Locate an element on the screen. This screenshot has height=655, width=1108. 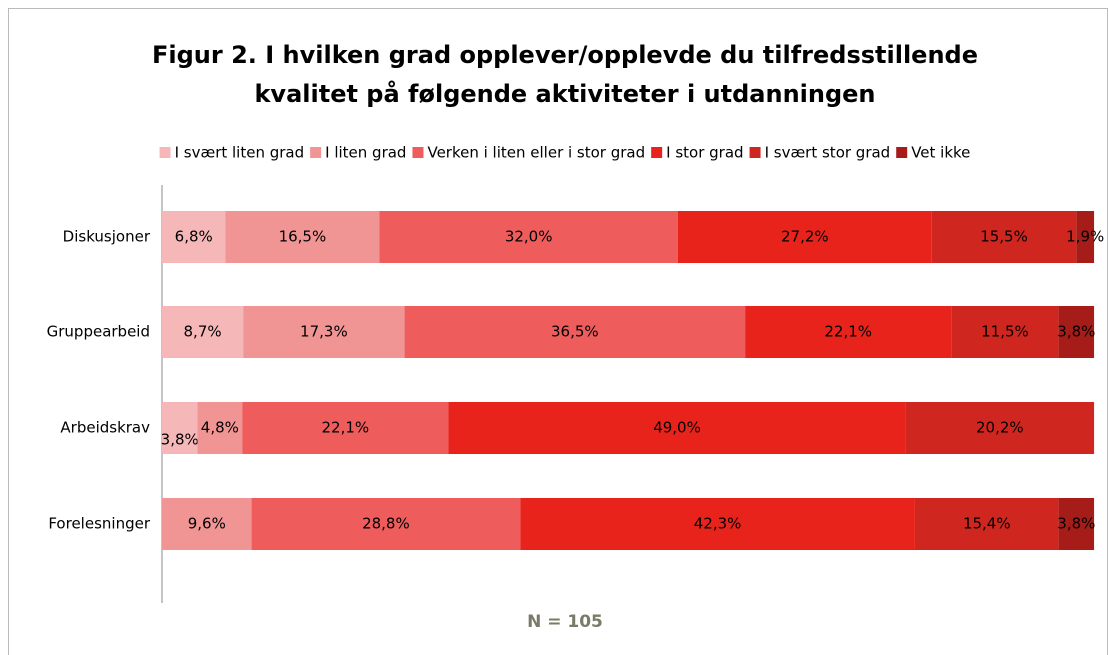
legend-label: I svært liten grad is located at coordinates (240, 153).